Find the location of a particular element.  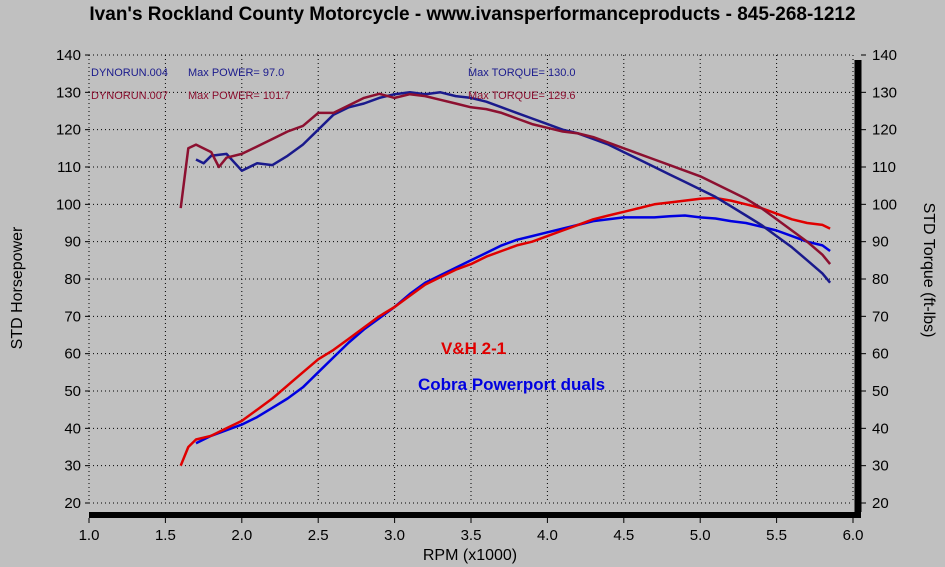

x-tick-label: 4.0 is located at coordinates (547, 535).